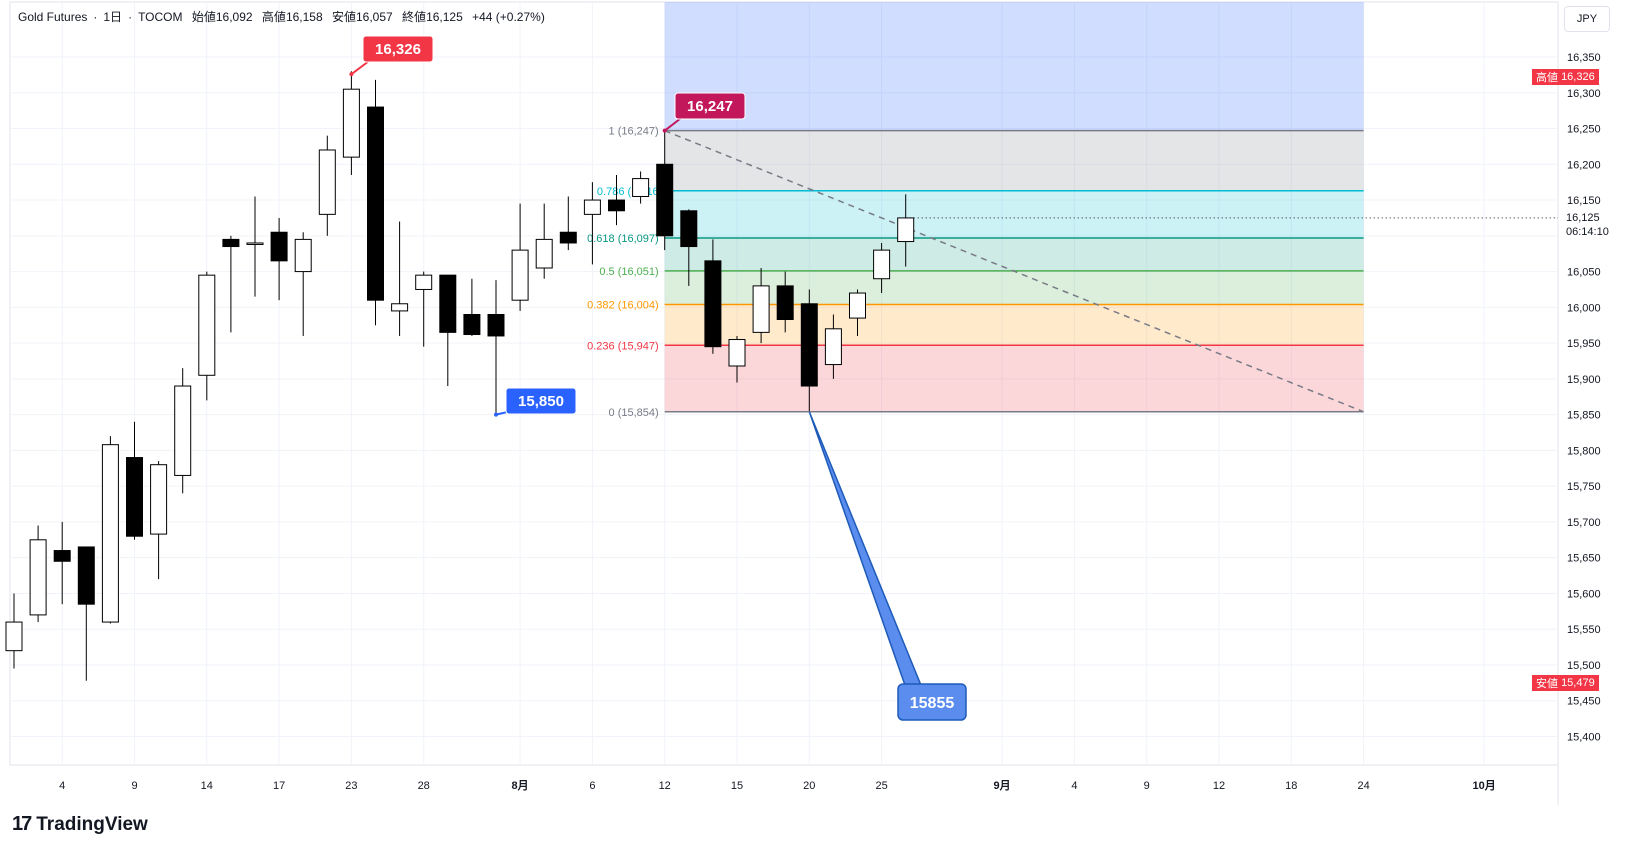 The height and width of the screenshot is (851, 1628). What do you see at coordinates (1584, 416) in the screenshot?
I see `y-tick-label: 15,850` at bounding box center [1584, 416].